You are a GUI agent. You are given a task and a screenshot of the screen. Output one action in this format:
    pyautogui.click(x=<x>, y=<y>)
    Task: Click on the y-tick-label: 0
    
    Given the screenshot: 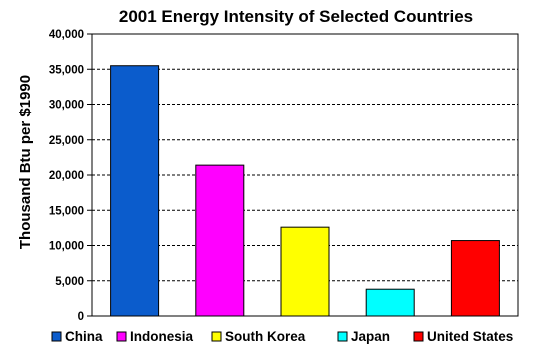 What is the action you would take?
    pyautogui.click(x=81, y=317)
    